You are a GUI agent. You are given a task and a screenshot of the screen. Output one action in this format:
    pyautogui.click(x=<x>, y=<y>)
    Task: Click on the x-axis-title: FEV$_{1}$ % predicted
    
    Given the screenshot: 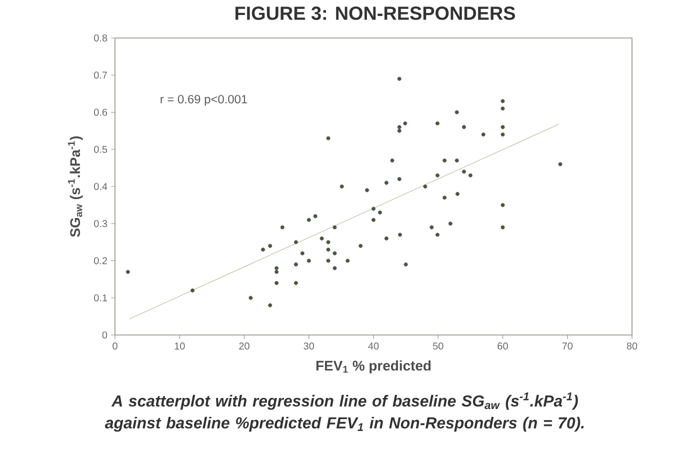 What is the action you would take?
    pyautogui.click(x=373, y=367)
    